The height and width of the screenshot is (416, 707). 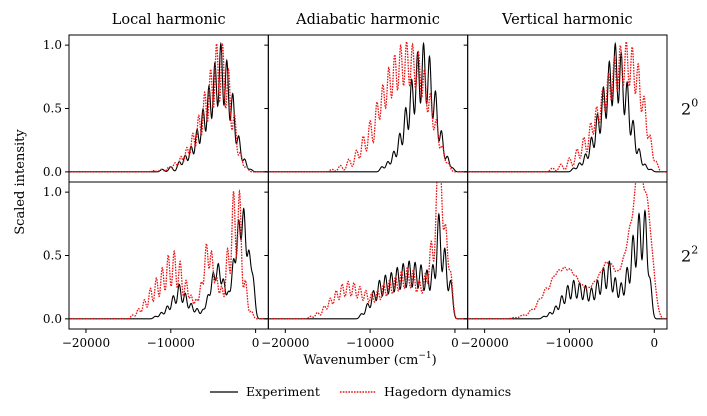 I want to click on panel-r2-c3: −20000 −10000 0, so click(x=564, y=265).